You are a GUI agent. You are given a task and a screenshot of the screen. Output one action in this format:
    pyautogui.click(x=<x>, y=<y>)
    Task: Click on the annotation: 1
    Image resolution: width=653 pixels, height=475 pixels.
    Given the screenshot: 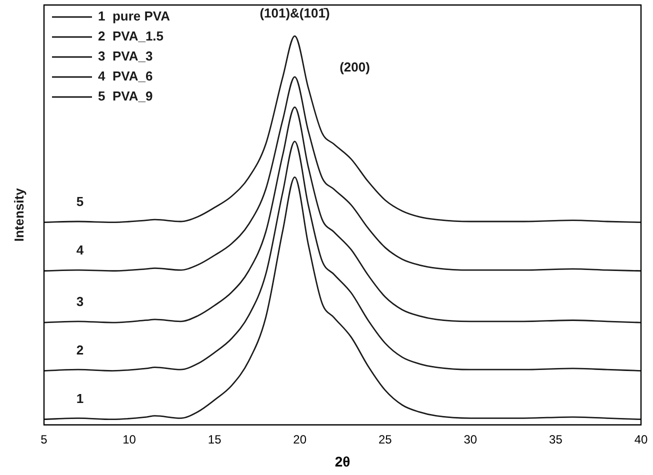 What is the action you would take?
    pyautogui.click(x=80, y=398)
    